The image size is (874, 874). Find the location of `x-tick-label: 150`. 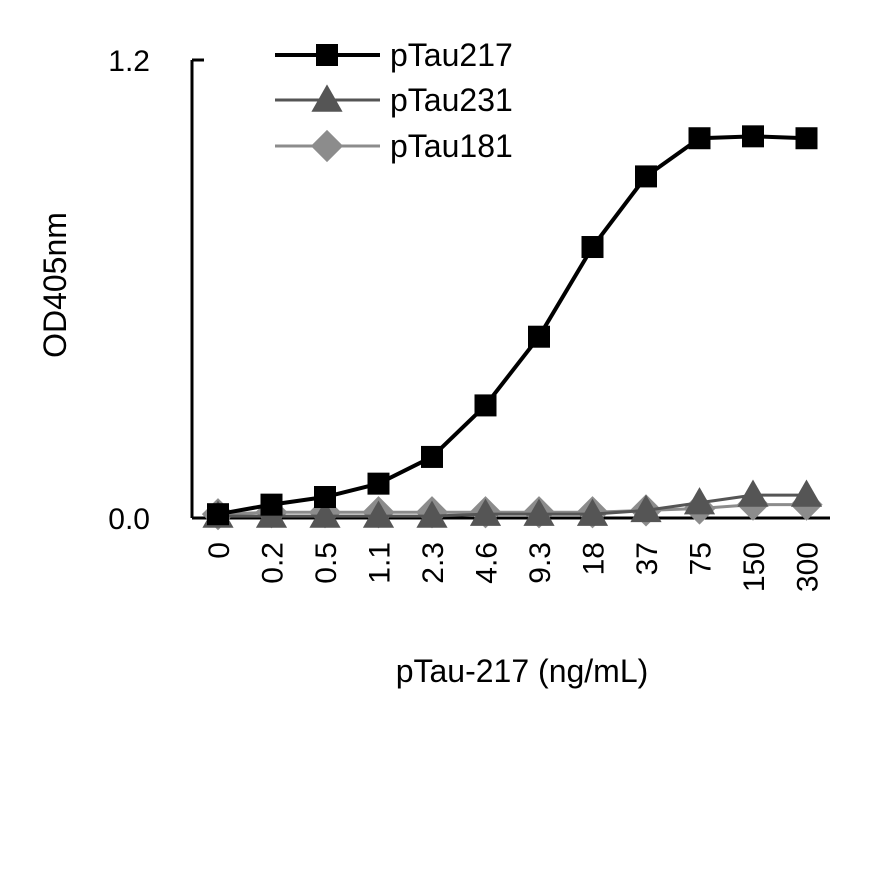

x-tick-label: 150 is located at coordinates (754, 567).